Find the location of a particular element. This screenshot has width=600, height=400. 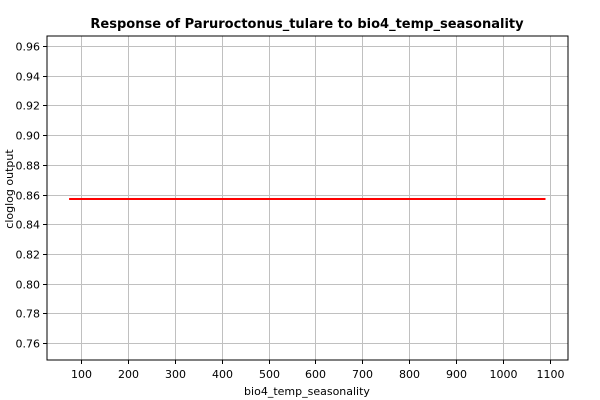

x-tick-label: 300 is located at coordinates (175, 374).